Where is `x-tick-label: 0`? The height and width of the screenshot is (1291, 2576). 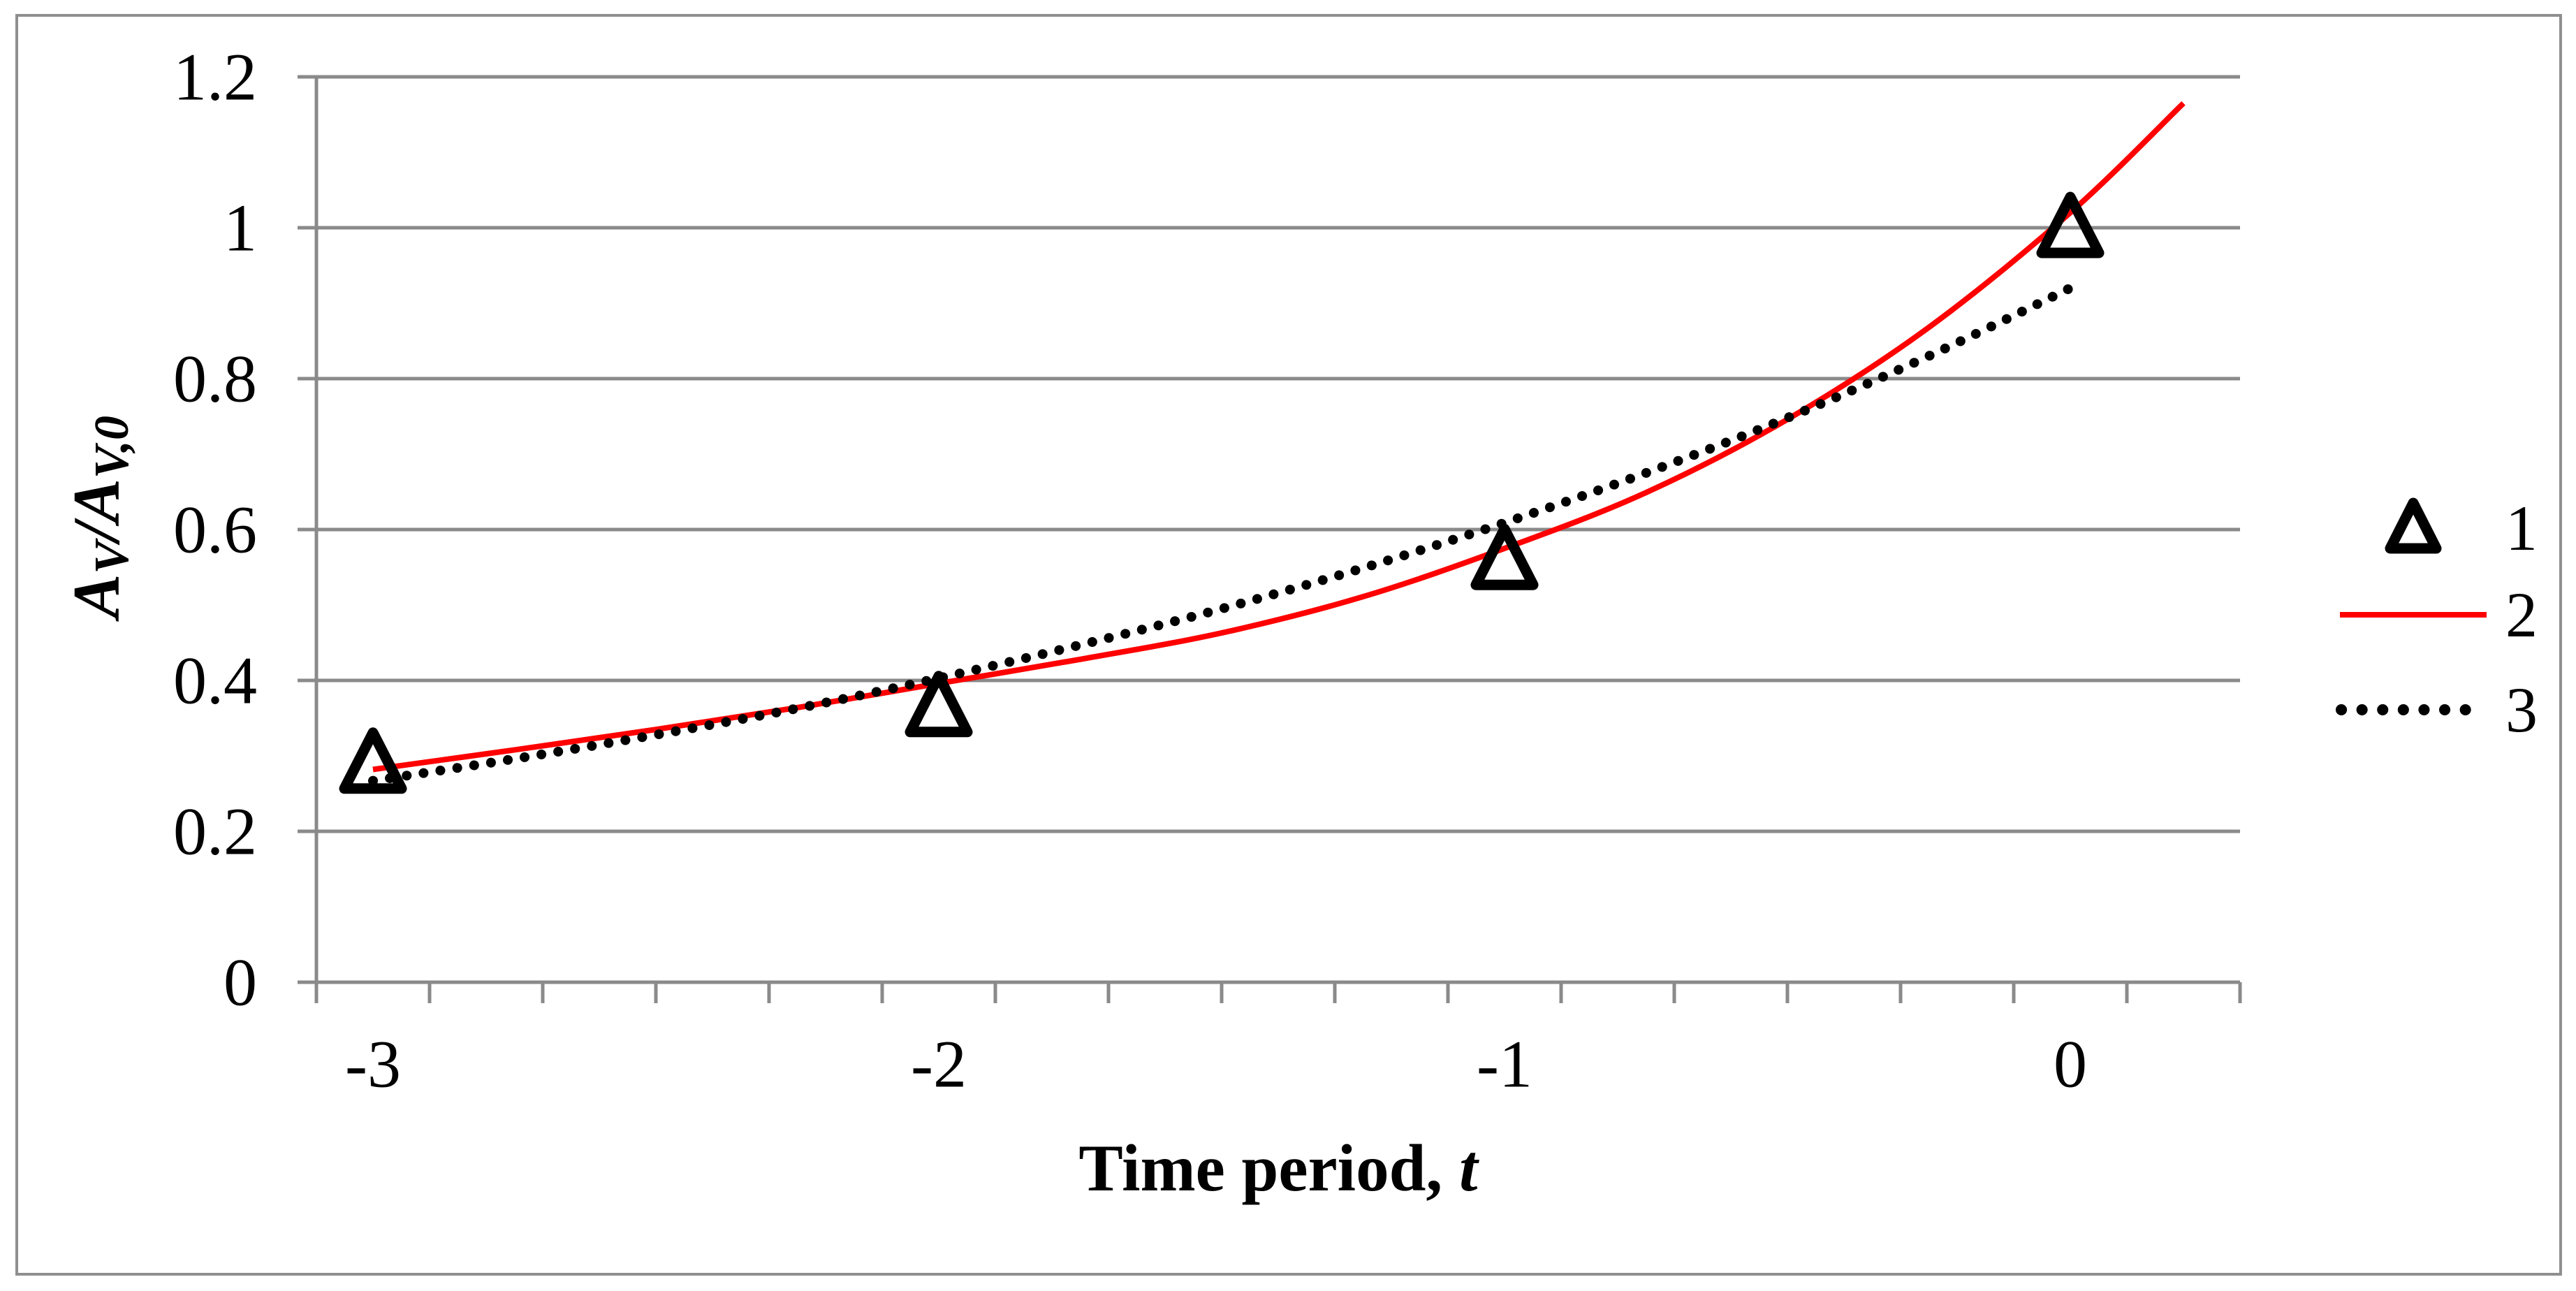 x-tick-label: 0 is located at coordinates (2070, 1064).